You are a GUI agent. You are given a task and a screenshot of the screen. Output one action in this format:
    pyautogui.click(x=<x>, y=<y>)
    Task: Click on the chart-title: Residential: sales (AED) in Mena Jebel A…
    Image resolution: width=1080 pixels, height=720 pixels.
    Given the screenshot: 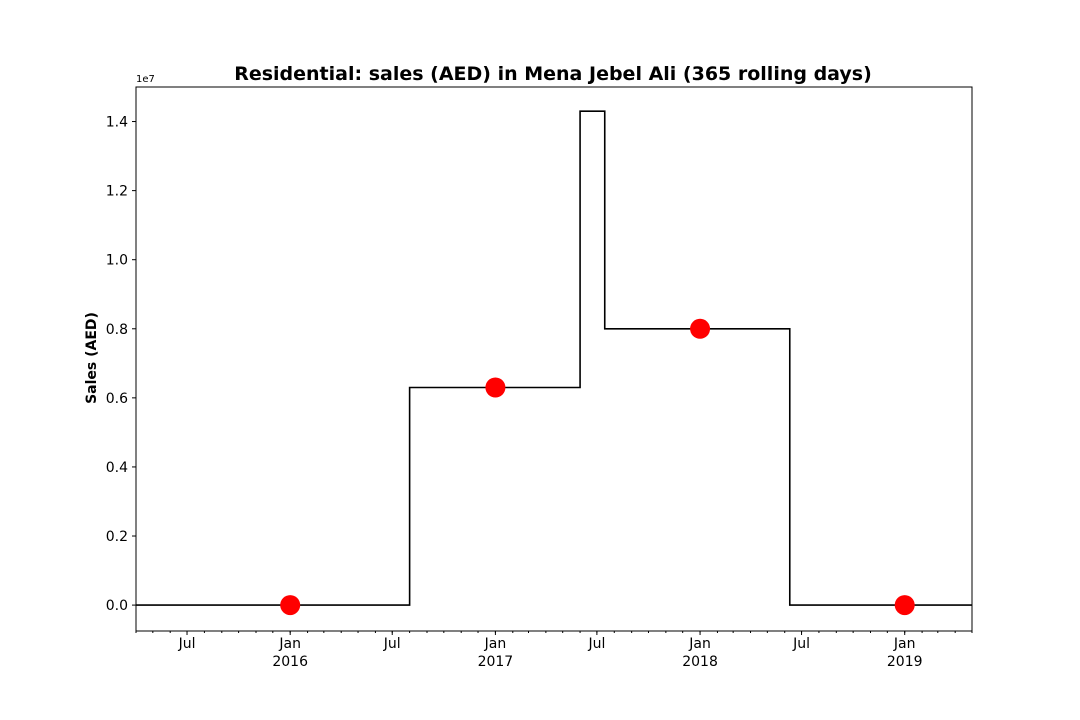 What is the action you would take?
    pyautogui.click(x=553, y=74)
    